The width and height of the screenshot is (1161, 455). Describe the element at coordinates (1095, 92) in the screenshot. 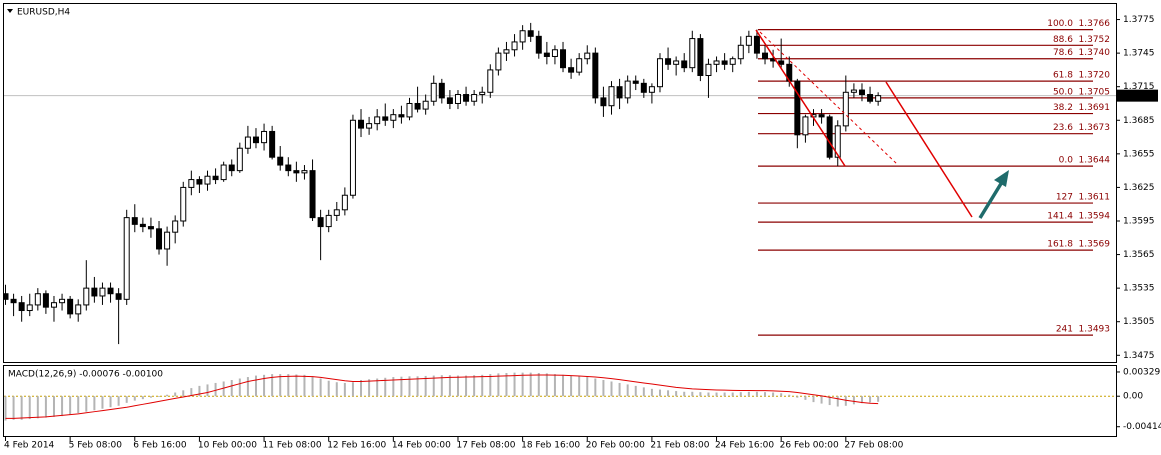

I see `fib-level-price: 1.3705` at that location.